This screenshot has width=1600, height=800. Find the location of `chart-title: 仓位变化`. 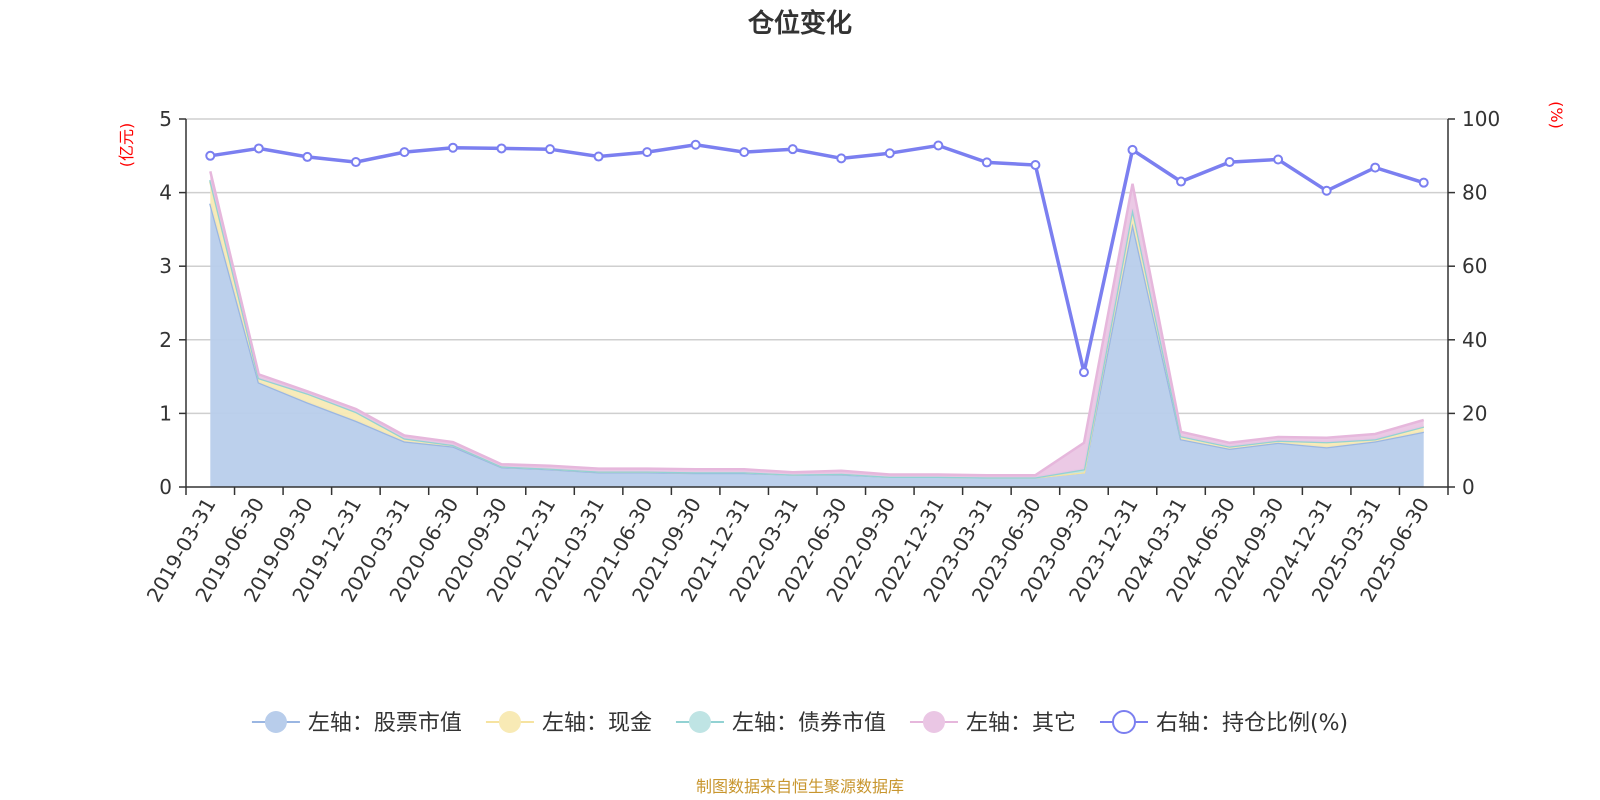

chart-title: 仓位变化 is located at coordinates (799, 23).